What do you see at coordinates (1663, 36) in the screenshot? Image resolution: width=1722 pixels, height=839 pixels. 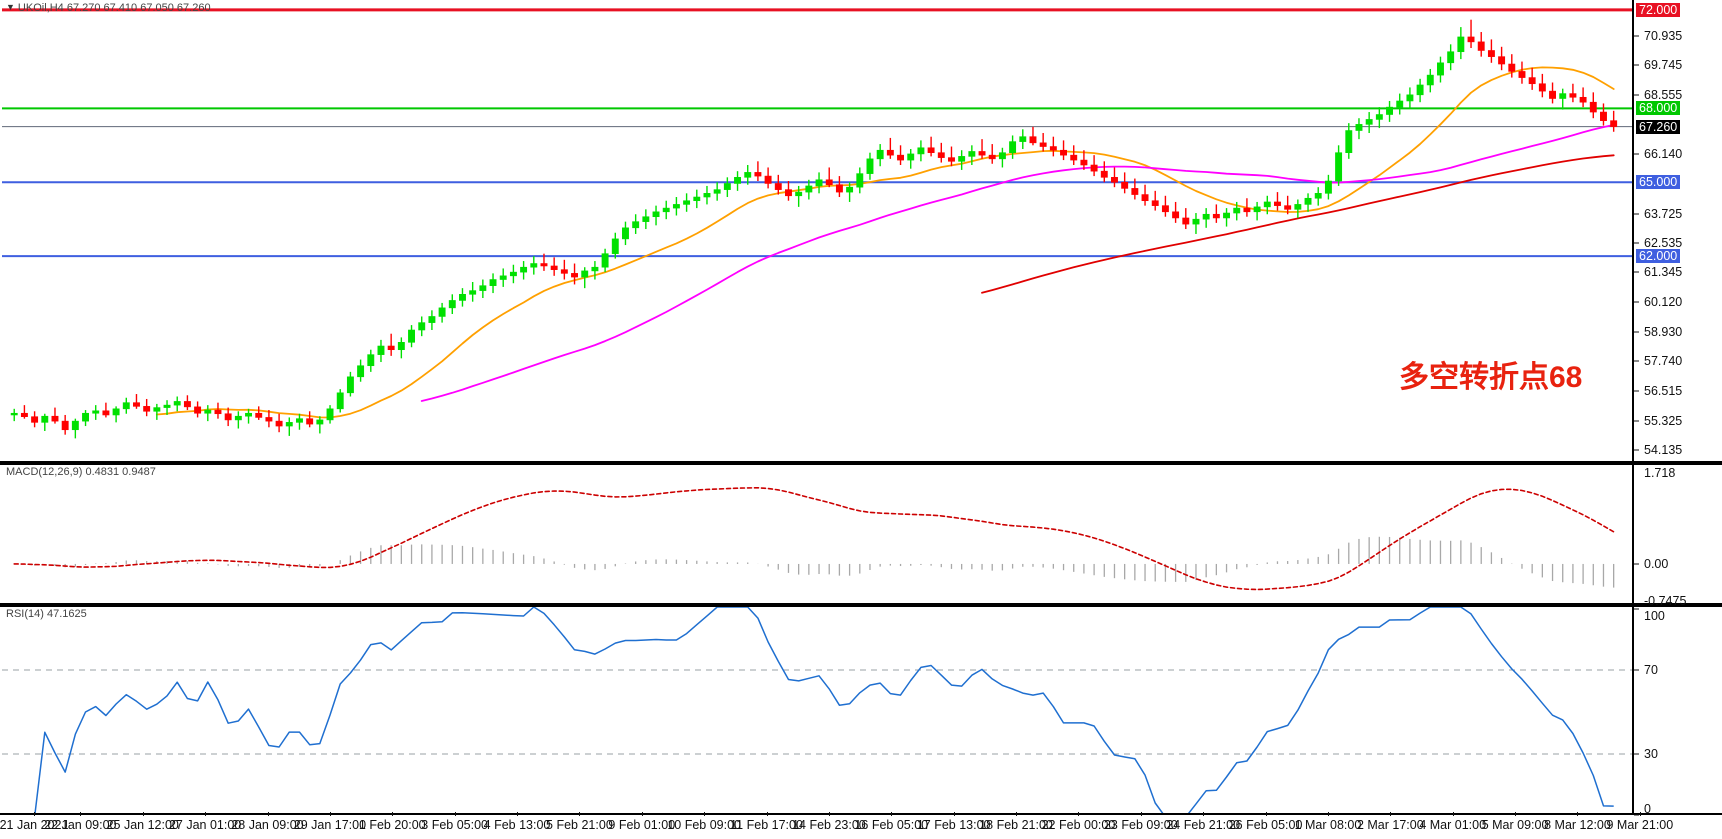 I see `price-tick-label: 70.935` at bounding box center [1663, 36].